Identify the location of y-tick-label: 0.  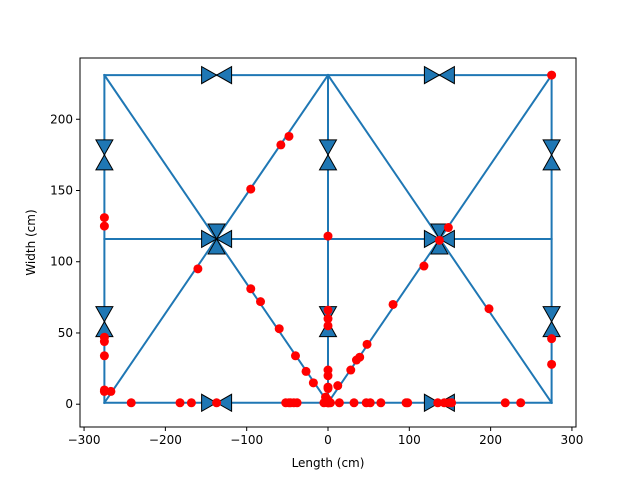
(69, 404).